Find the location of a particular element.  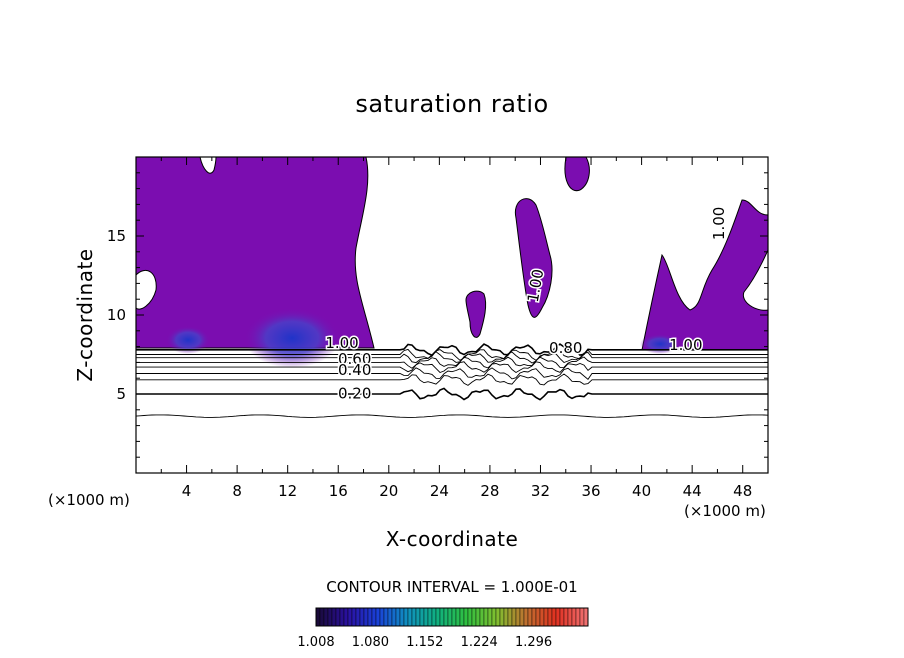

x-tick-label-9: 40 is located at coordinates (641, 491).